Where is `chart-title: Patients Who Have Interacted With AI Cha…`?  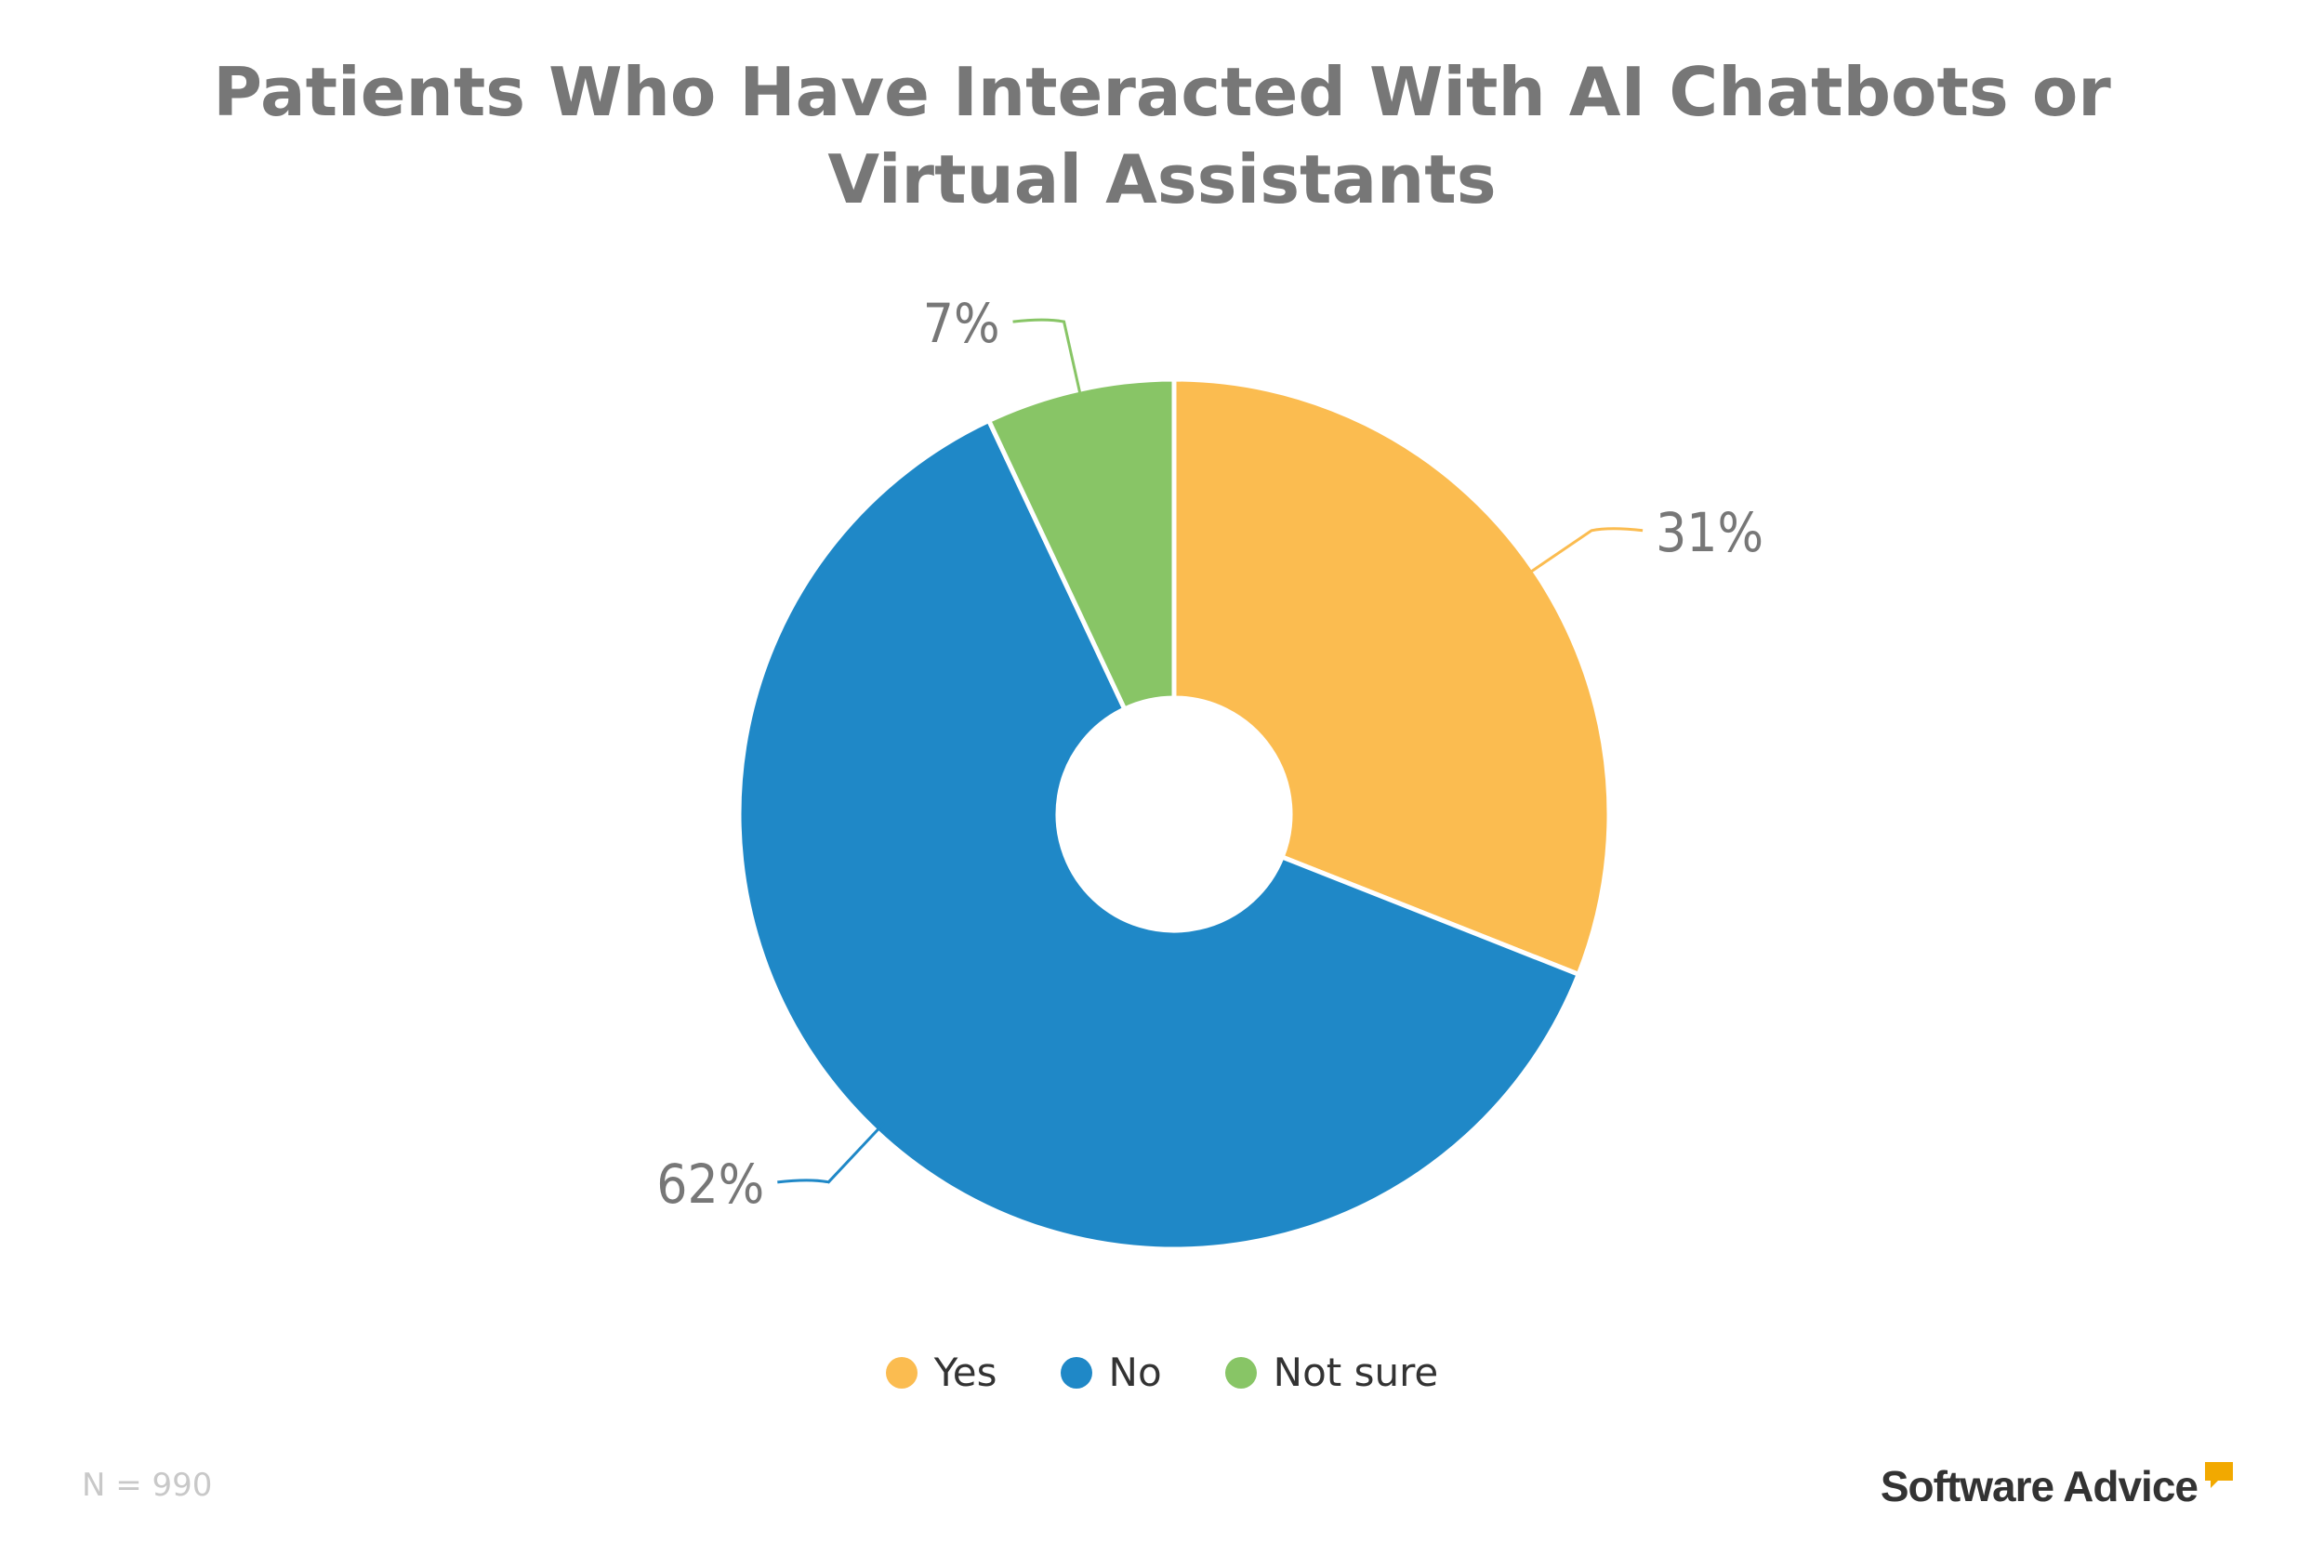 chart-title: Patients Who Have Interacted With AI Cha… is located at coordinates (1162, 135).